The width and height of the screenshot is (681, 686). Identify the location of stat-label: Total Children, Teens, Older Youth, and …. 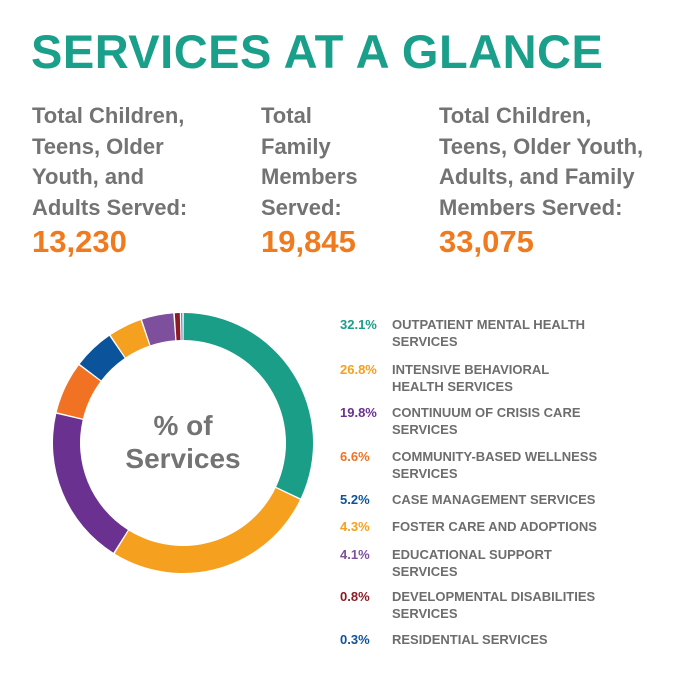
(110, 161).